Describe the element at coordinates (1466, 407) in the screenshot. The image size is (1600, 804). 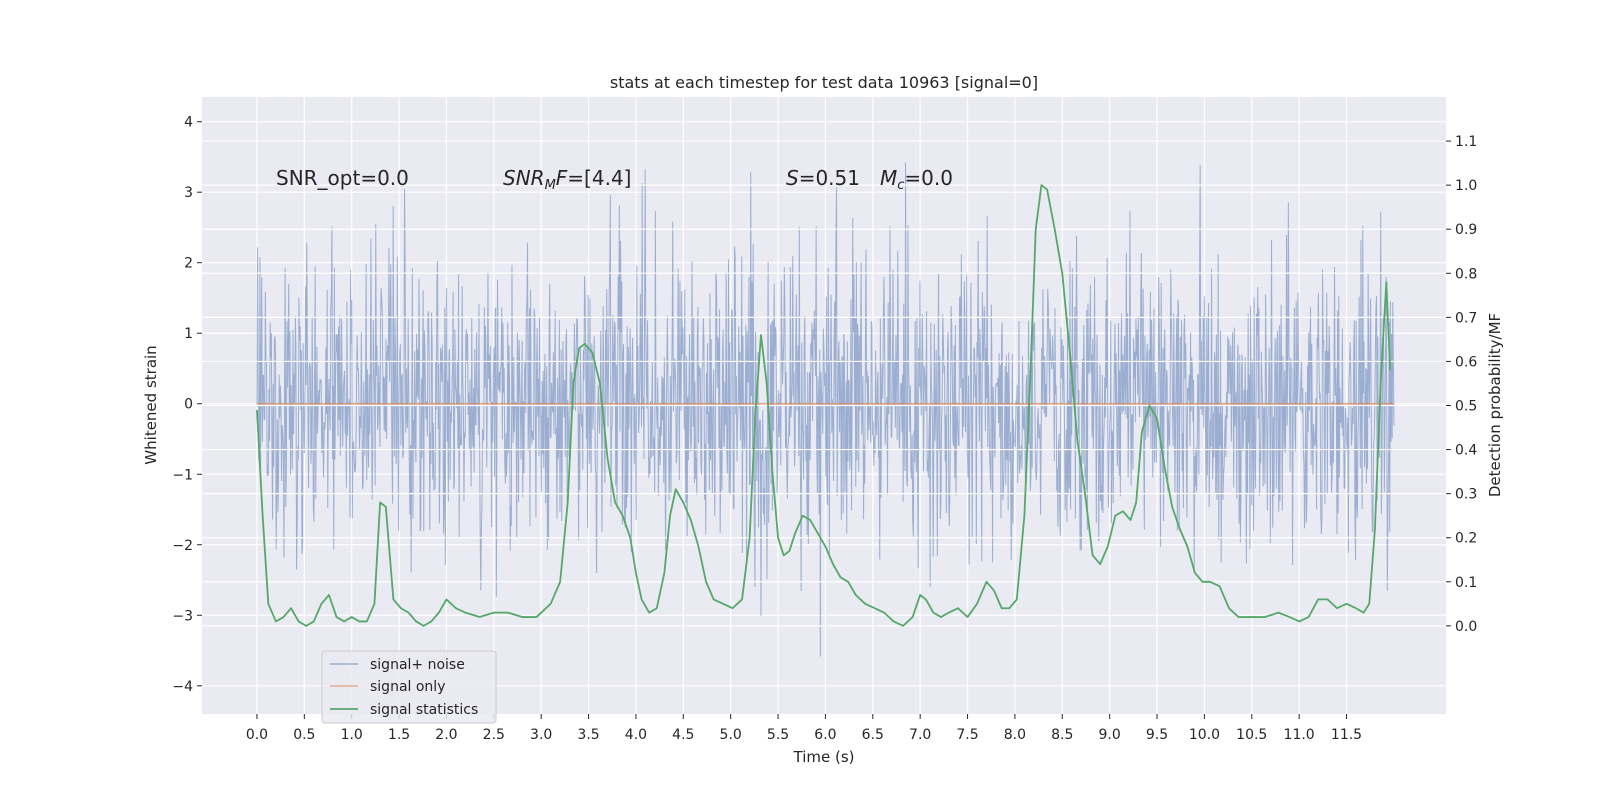
I see `y-right-tick-label: 0.5` at that location.